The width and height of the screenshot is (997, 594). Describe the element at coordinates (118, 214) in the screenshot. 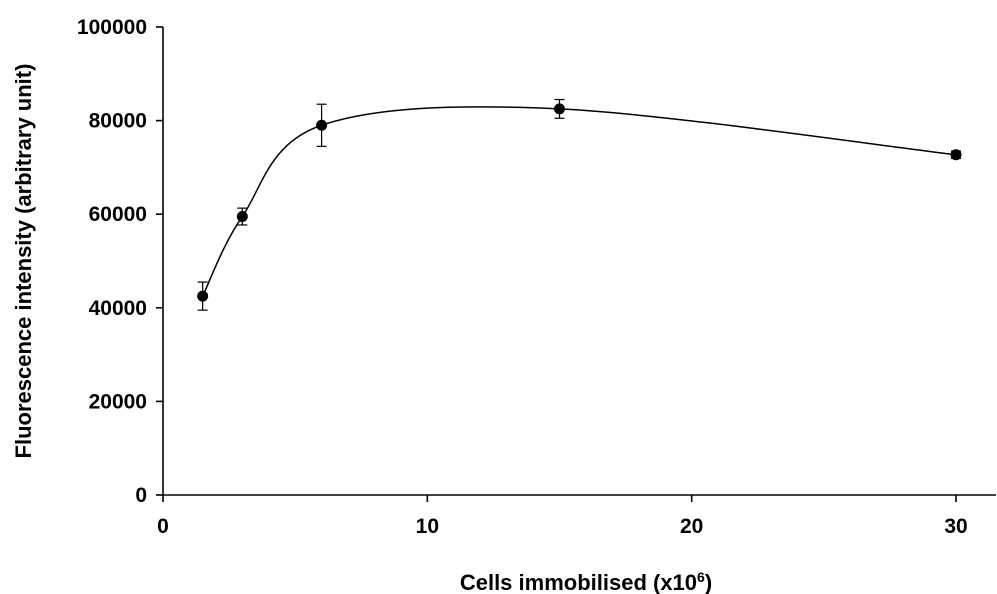

I see `y-tick-label: 60000` at that location.